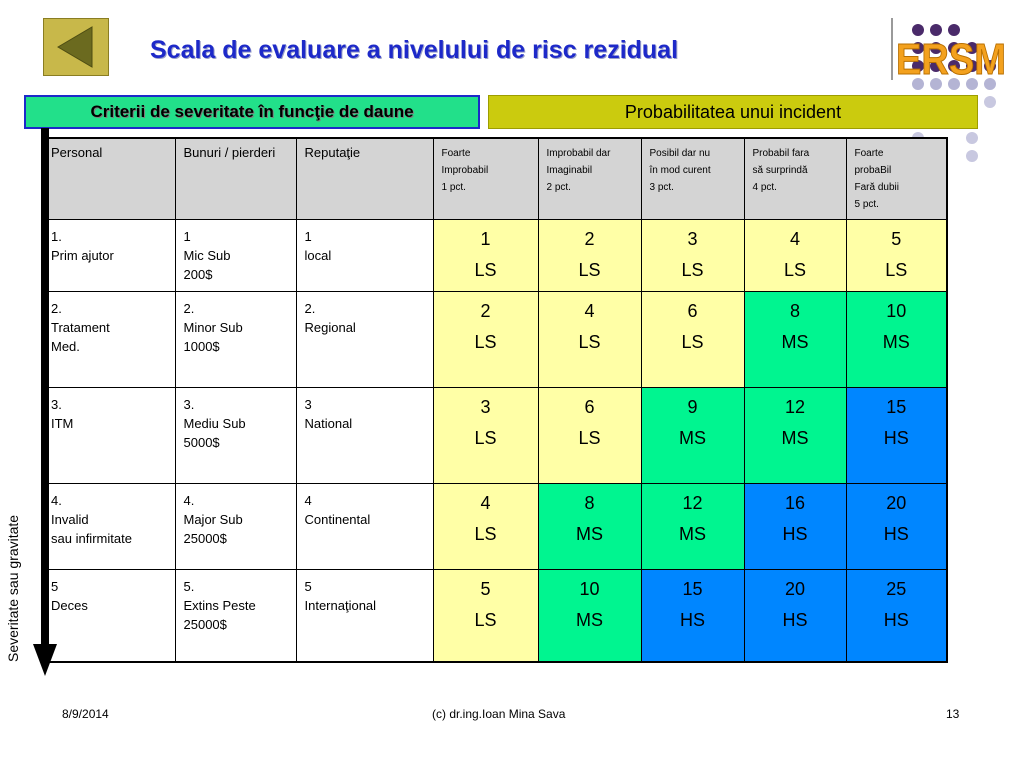 The image size is (1024, 768). What do you see at coordinates (198, 274) in the screenshot?
I see `criteria-cell-line: 200$` at bounding box center [198, 274].